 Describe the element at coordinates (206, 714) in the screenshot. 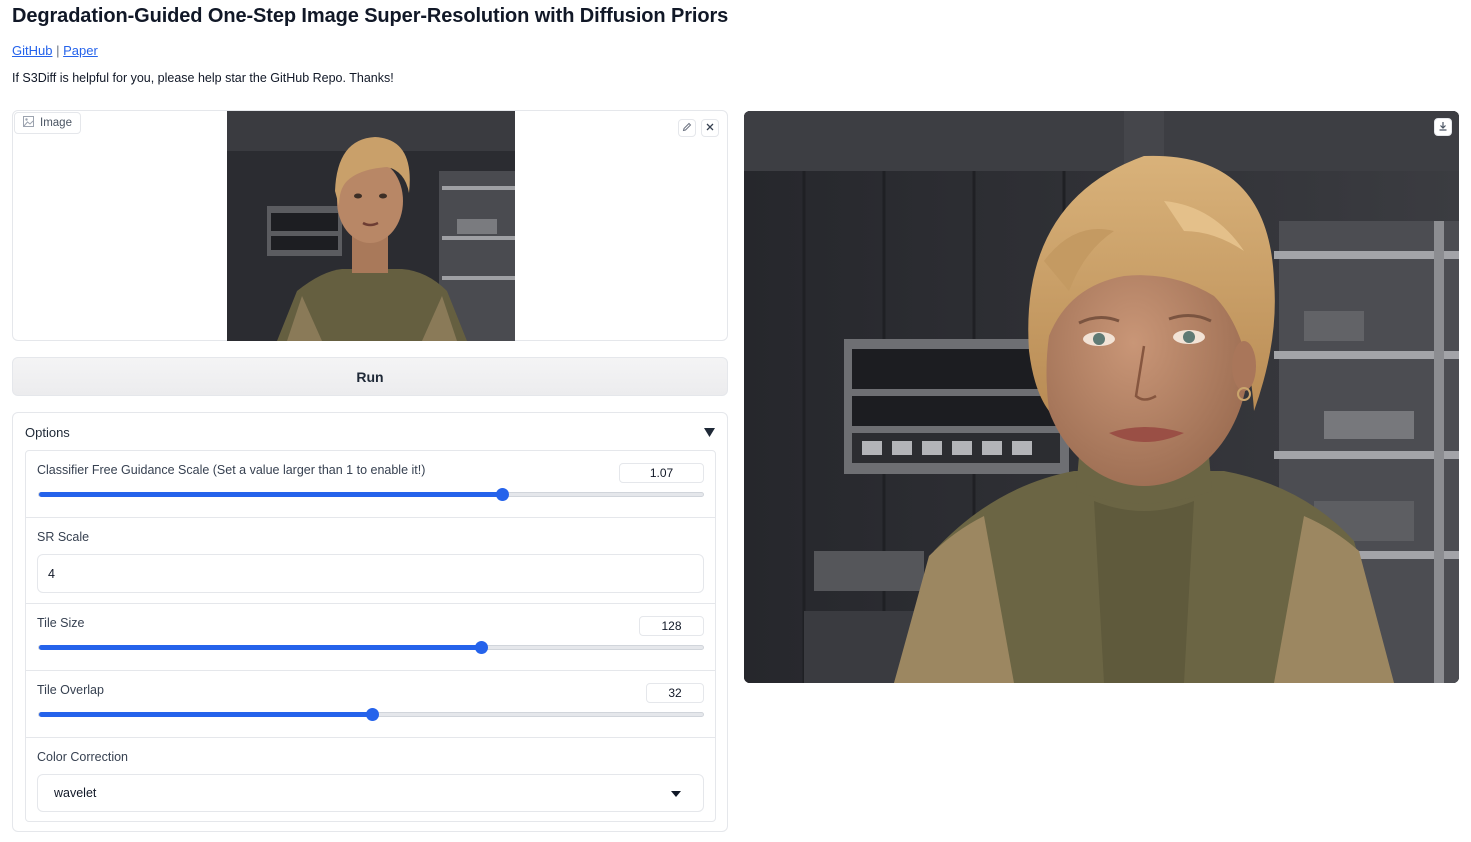

I see `tile-overlap-slider-fill` at that location.